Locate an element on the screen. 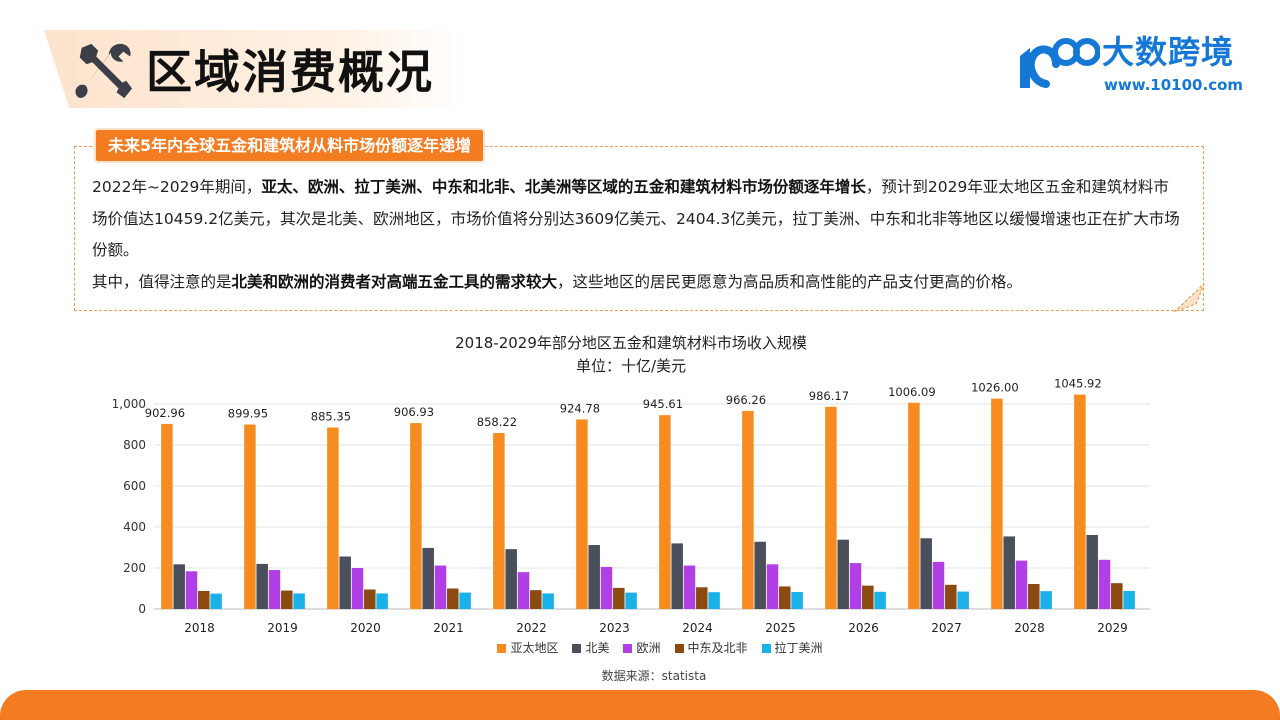  x-tick-label: 2026 is located at coordinates (863, 628).